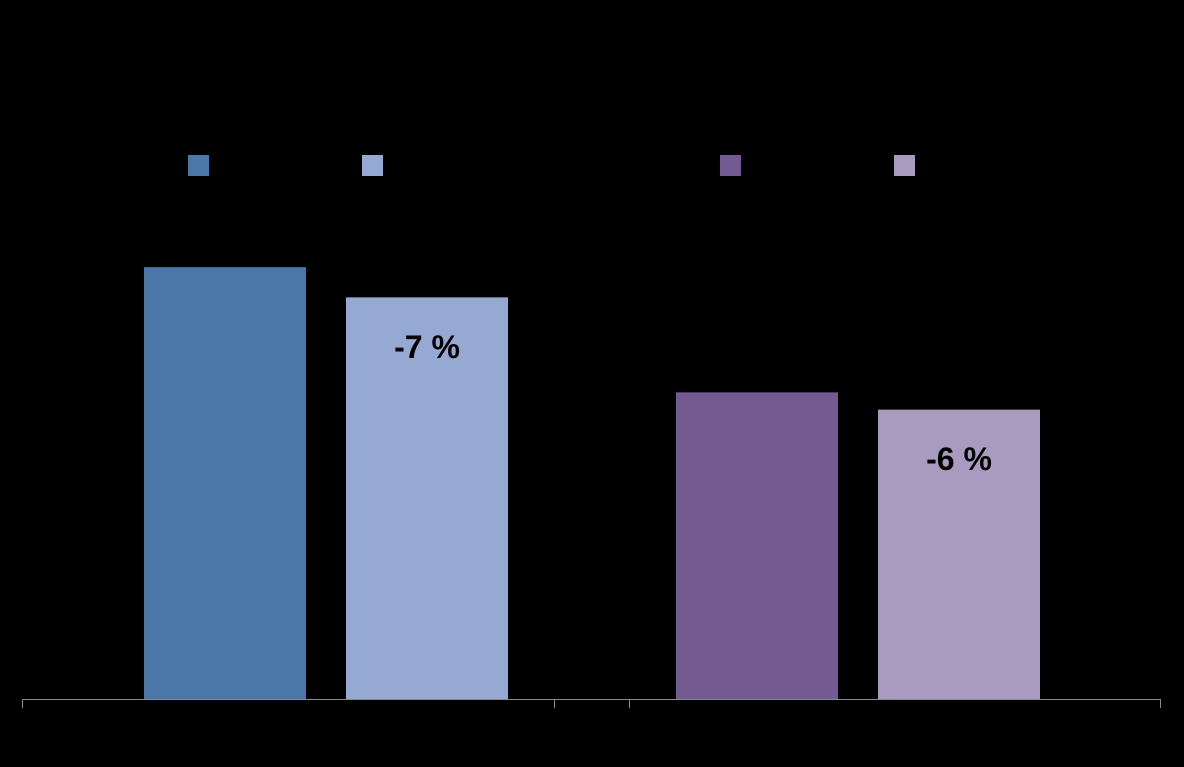 The image size is (1184, 767). I want to click on change-label: -7 %, so click(427, 347).